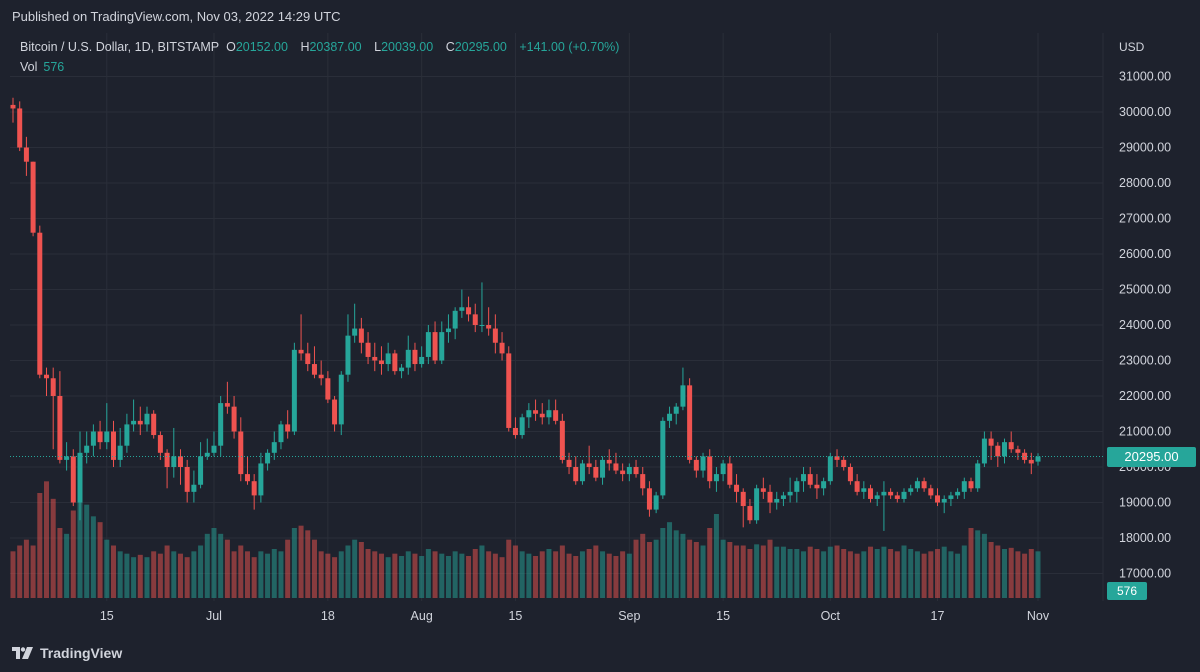 The width and height of the screenshot is (1200, 672). What do you see at coordinates (231, 47) in the screenshot?
I see `open-label: O` at bounding box center [231, 47].